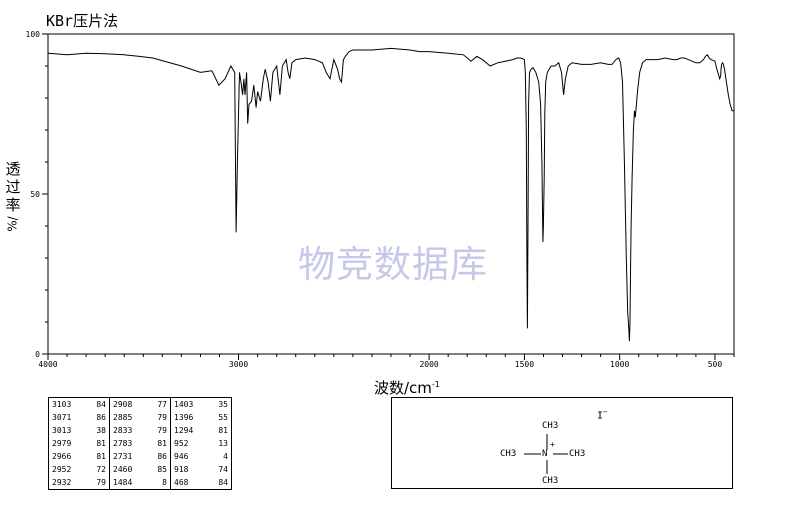 The height and width of the screenshot is (510, 794). I want to click on table-row: 3013 38 2833 79 1294 81, so click(140, 430).